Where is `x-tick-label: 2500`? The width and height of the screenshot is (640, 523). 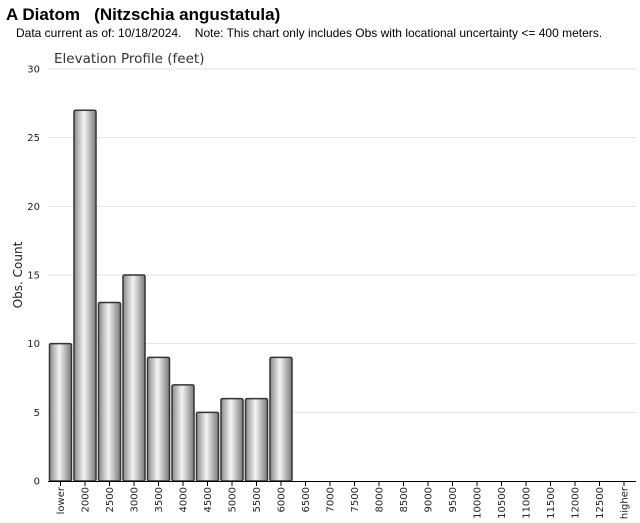
x-tick-label: 2500 is located at coordinates (110, 499).